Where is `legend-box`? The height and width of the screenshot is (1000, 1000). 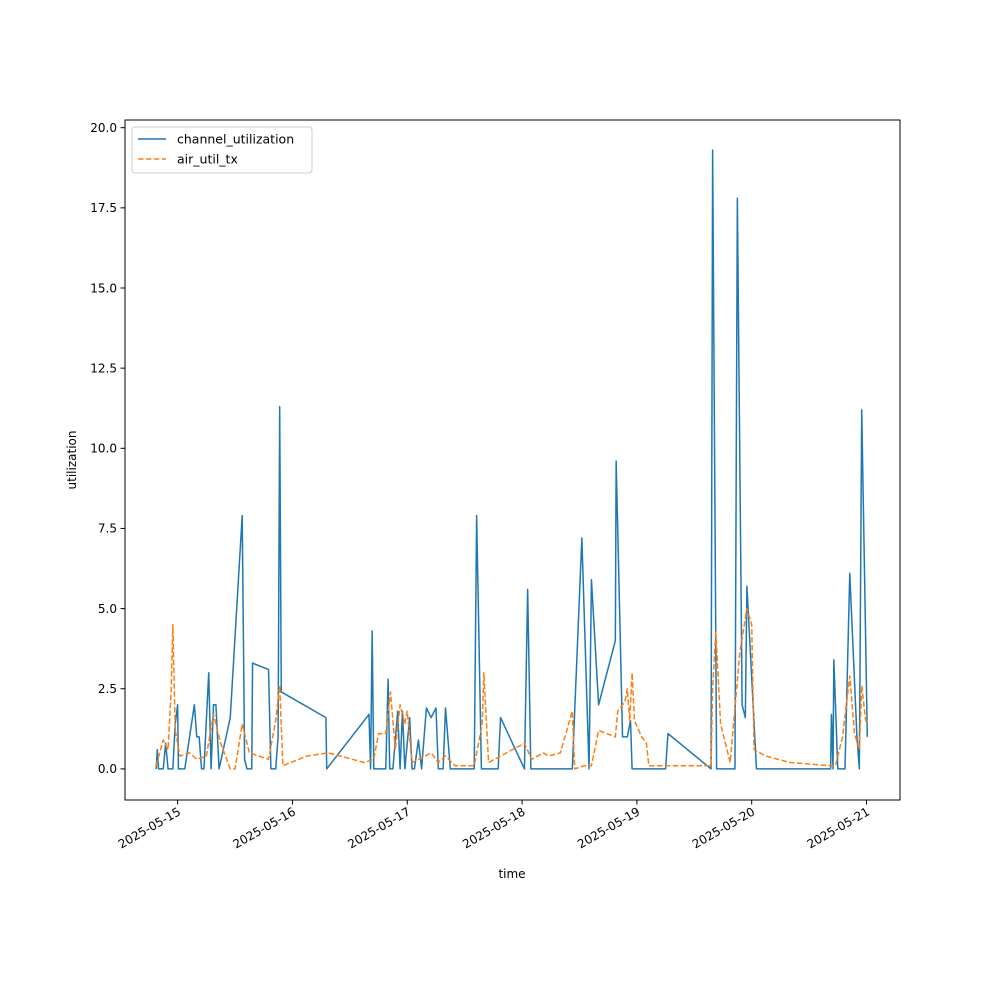
legend-box is located at coordinates (222, 150).